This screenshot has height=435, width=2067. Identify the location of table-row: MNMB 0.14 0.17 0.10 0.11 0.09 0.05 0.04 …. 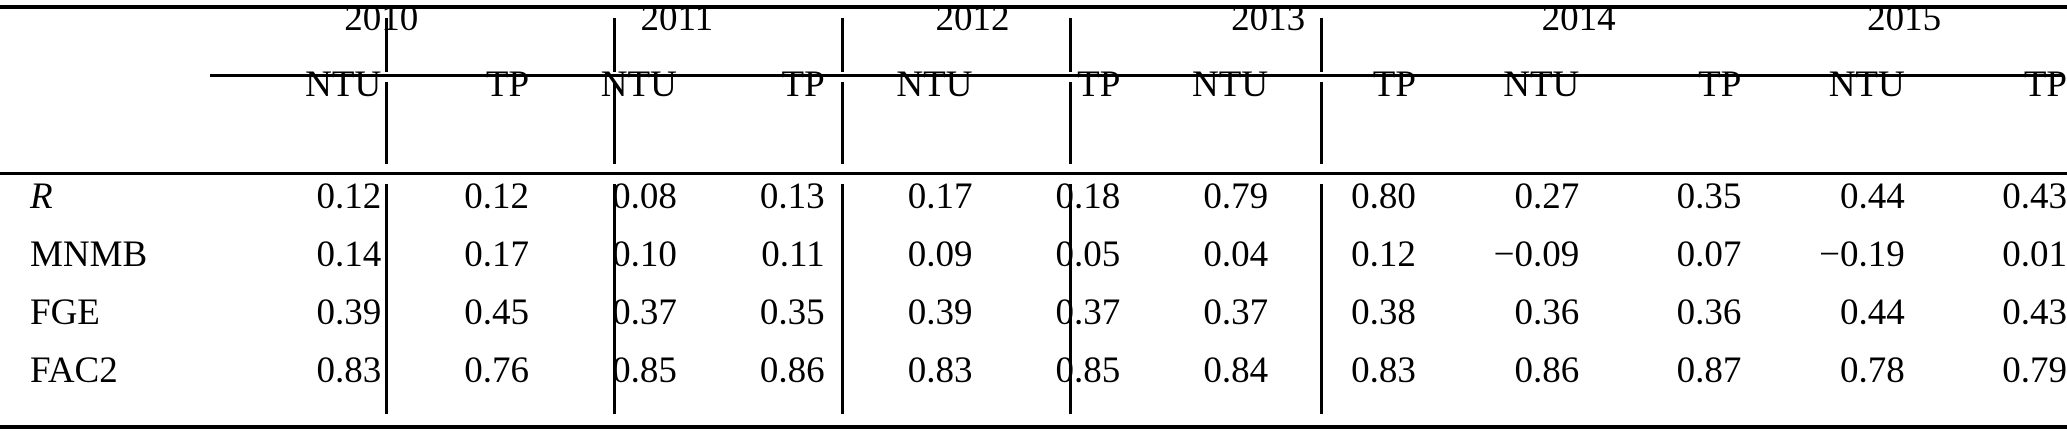
(1033, 265).